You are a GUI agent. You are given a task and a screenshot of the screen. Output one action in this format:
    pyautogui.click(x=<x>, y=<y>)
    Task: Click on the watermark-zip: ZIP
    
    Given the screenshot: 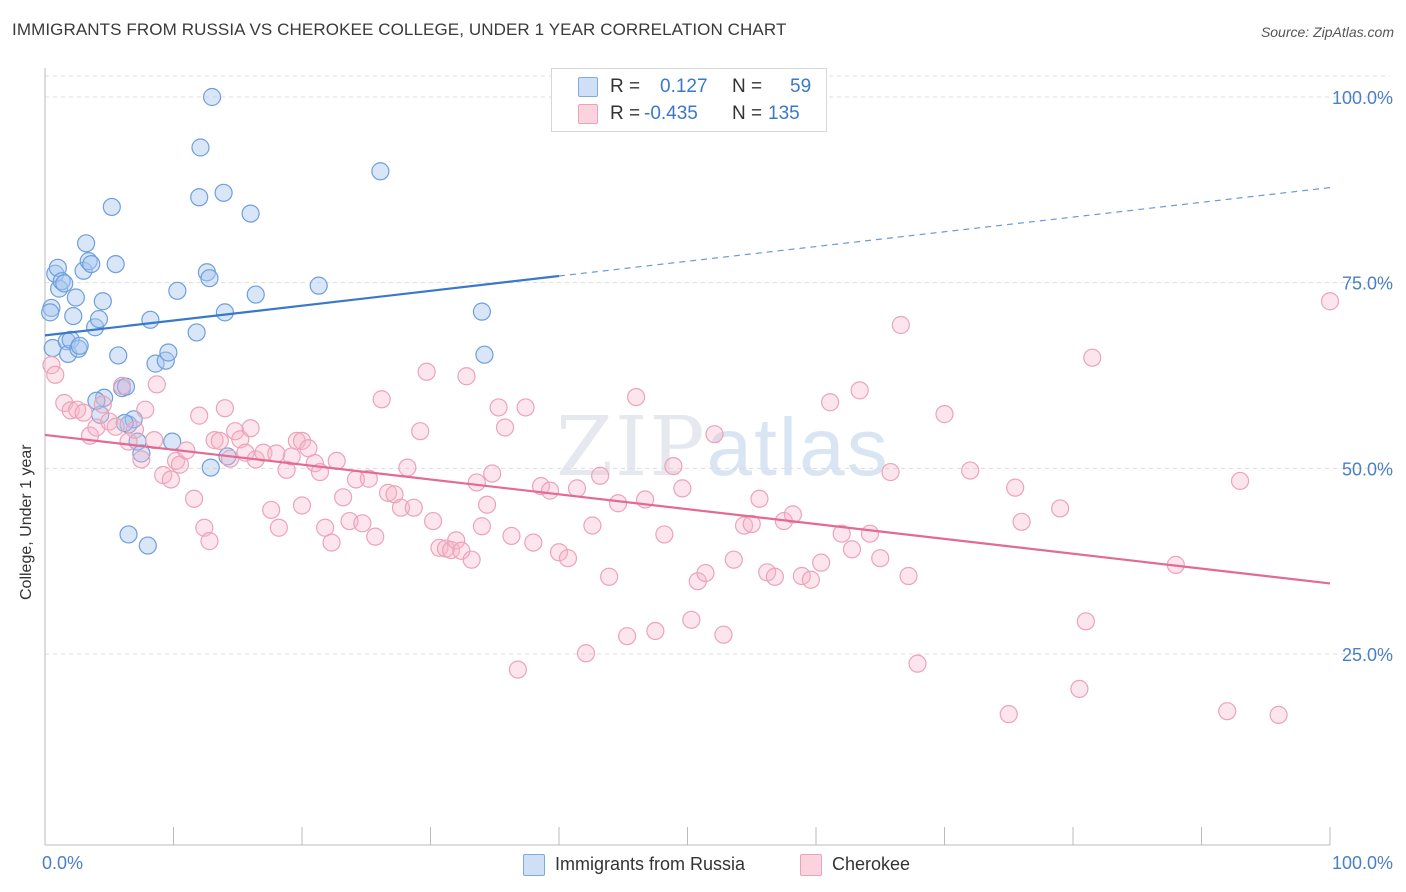 What is the action you would take?
    pyautogui.click(x=631, y=447)
    